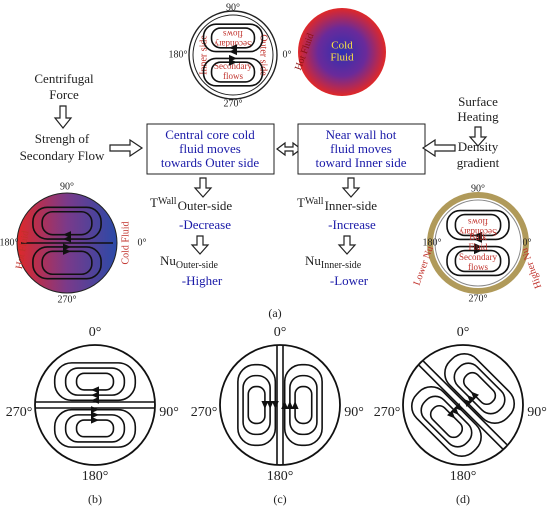  I want to click on cause-text: Force, so click(64, 94).